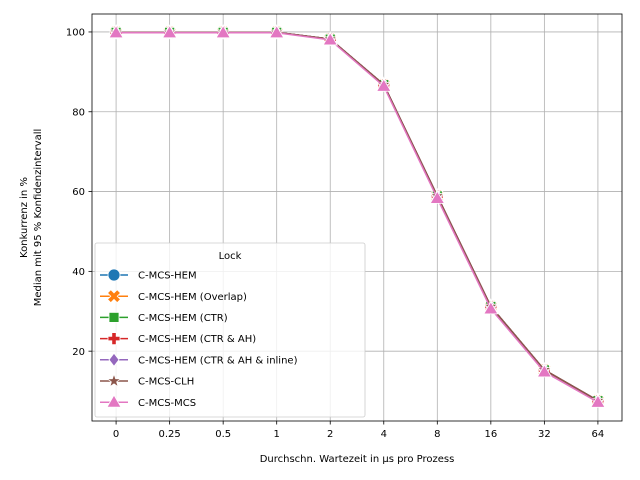  Describe the element at coordinates (167, 276) in the screenshot. I see `legend-label: C-MCS-HEM` at that location.